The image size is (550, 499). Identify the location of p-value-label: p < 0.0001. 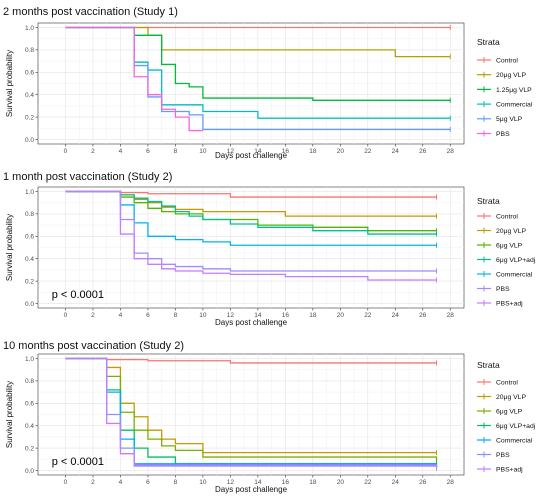
(78, 295).